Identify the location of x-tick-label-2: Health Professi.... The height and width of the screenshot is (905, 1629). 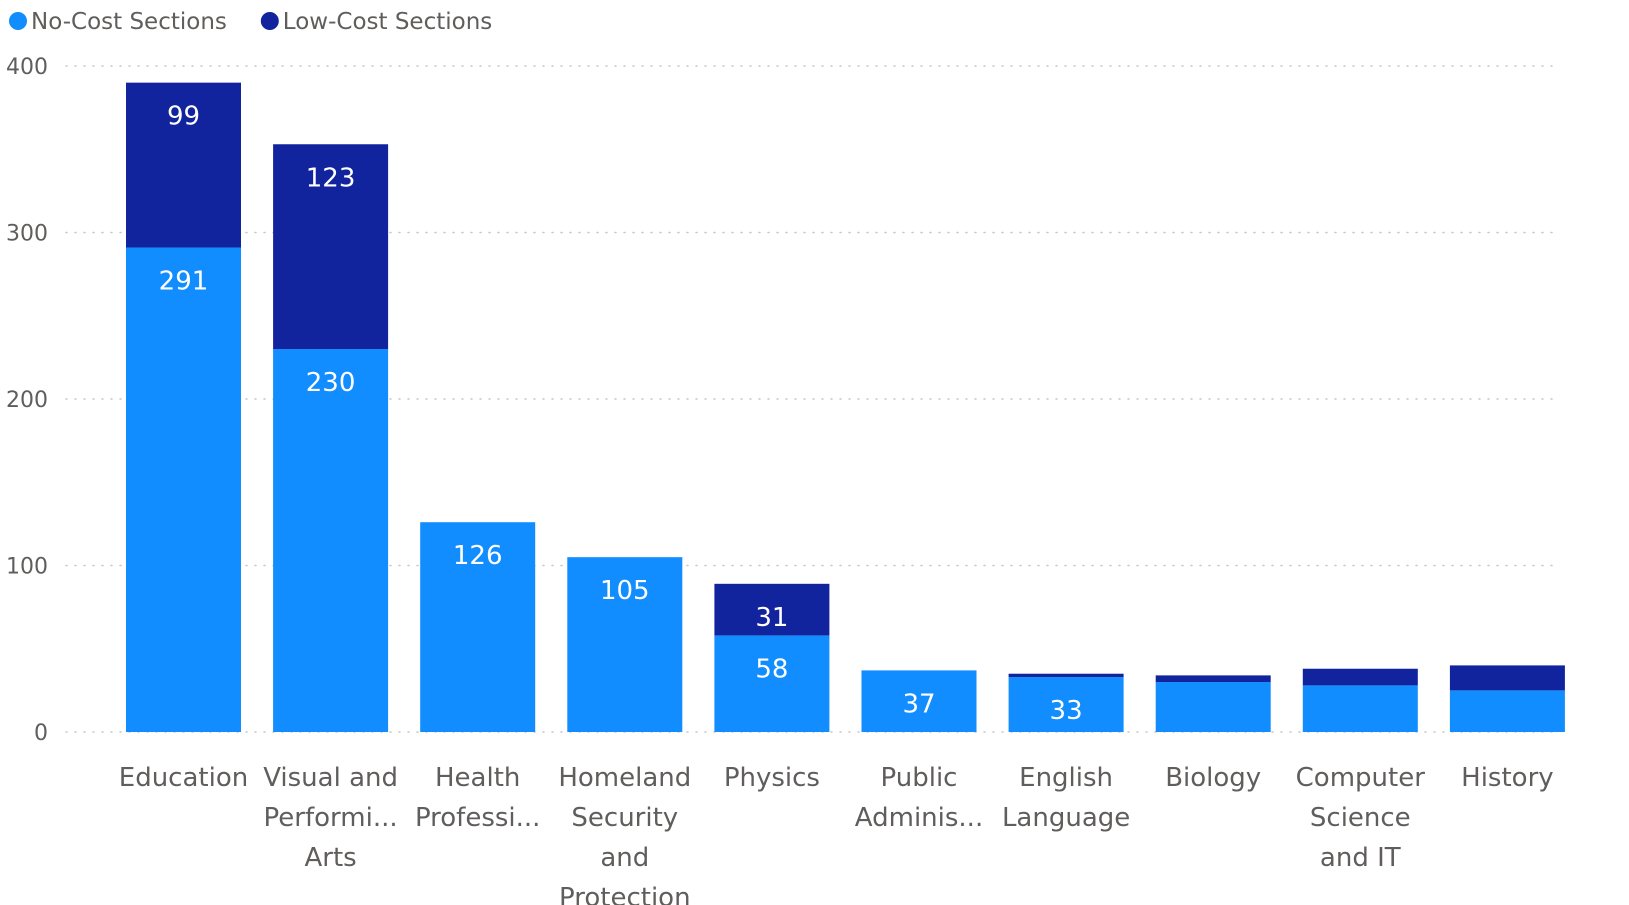
(478, 798).